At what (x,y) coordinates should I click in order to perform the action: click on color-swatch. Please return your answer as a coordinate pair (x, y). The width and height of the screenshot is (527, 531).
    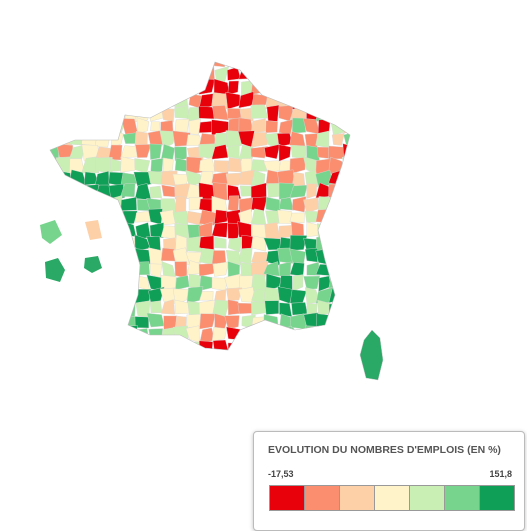
    Looking at the image, I should click on (287, 498).